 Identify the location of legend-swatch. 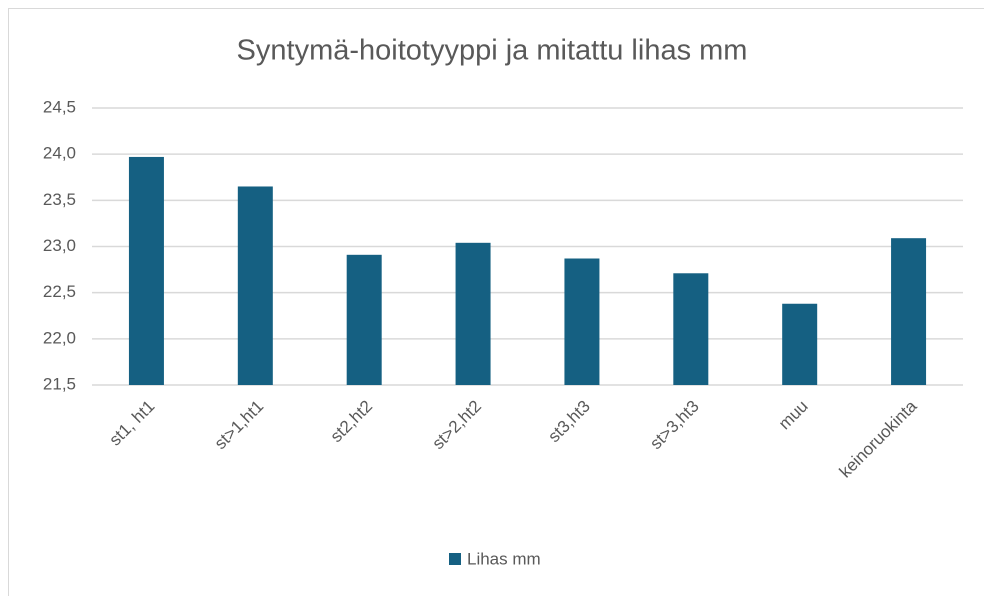
(455, 559).